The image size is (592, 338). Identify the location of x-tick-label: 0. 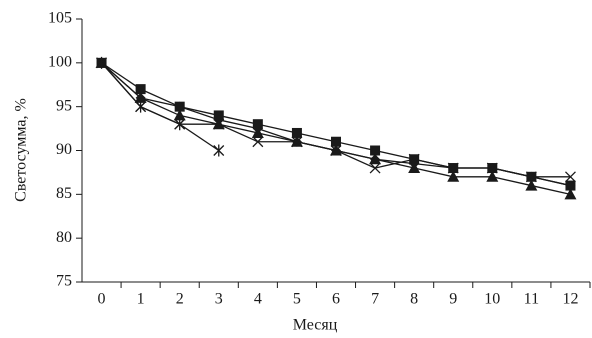
(102, 299).